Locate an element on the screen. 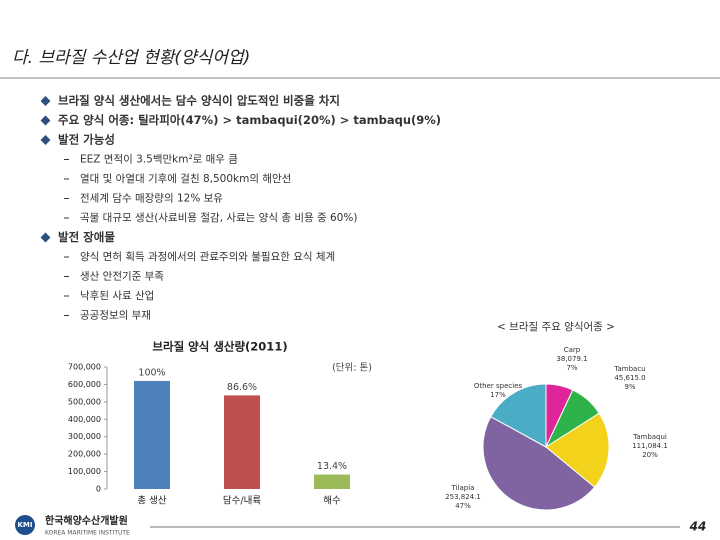 The height and width of the screenshot is (540, 720). bullet-text: 발전 가능성 is located at coordinates (86, 140).